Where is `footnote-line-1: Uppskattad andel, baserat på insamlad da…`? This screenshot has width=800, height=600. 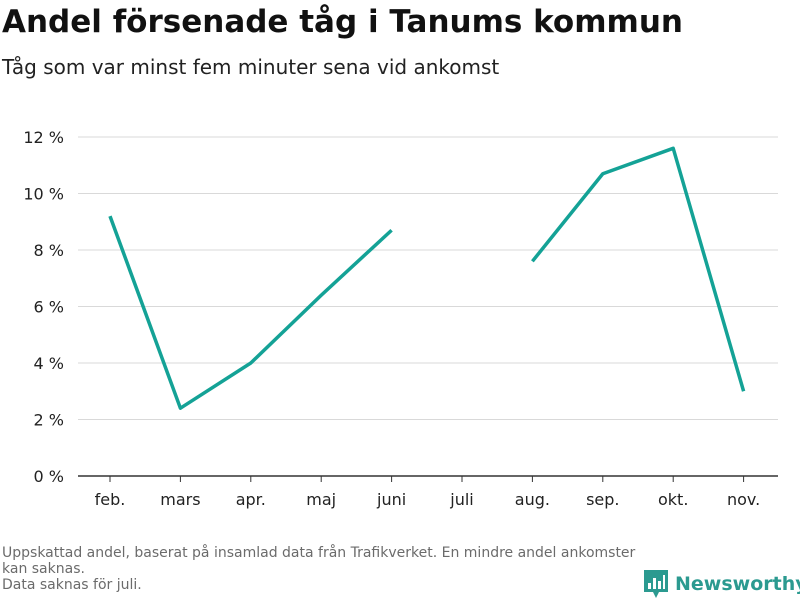
footnote-line-1: Uppskattad andel, baserat på insamlad da… is located at coordinates (319, 561).